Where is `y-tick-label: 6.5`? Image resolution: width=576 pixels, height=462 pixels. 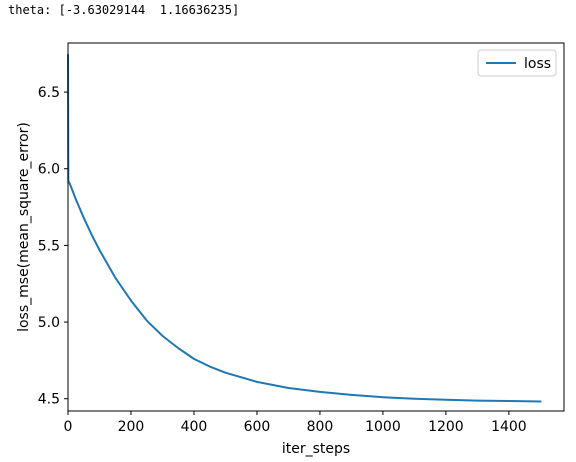 y-tick-label: 6.5 is located at coordinates (49, 93).